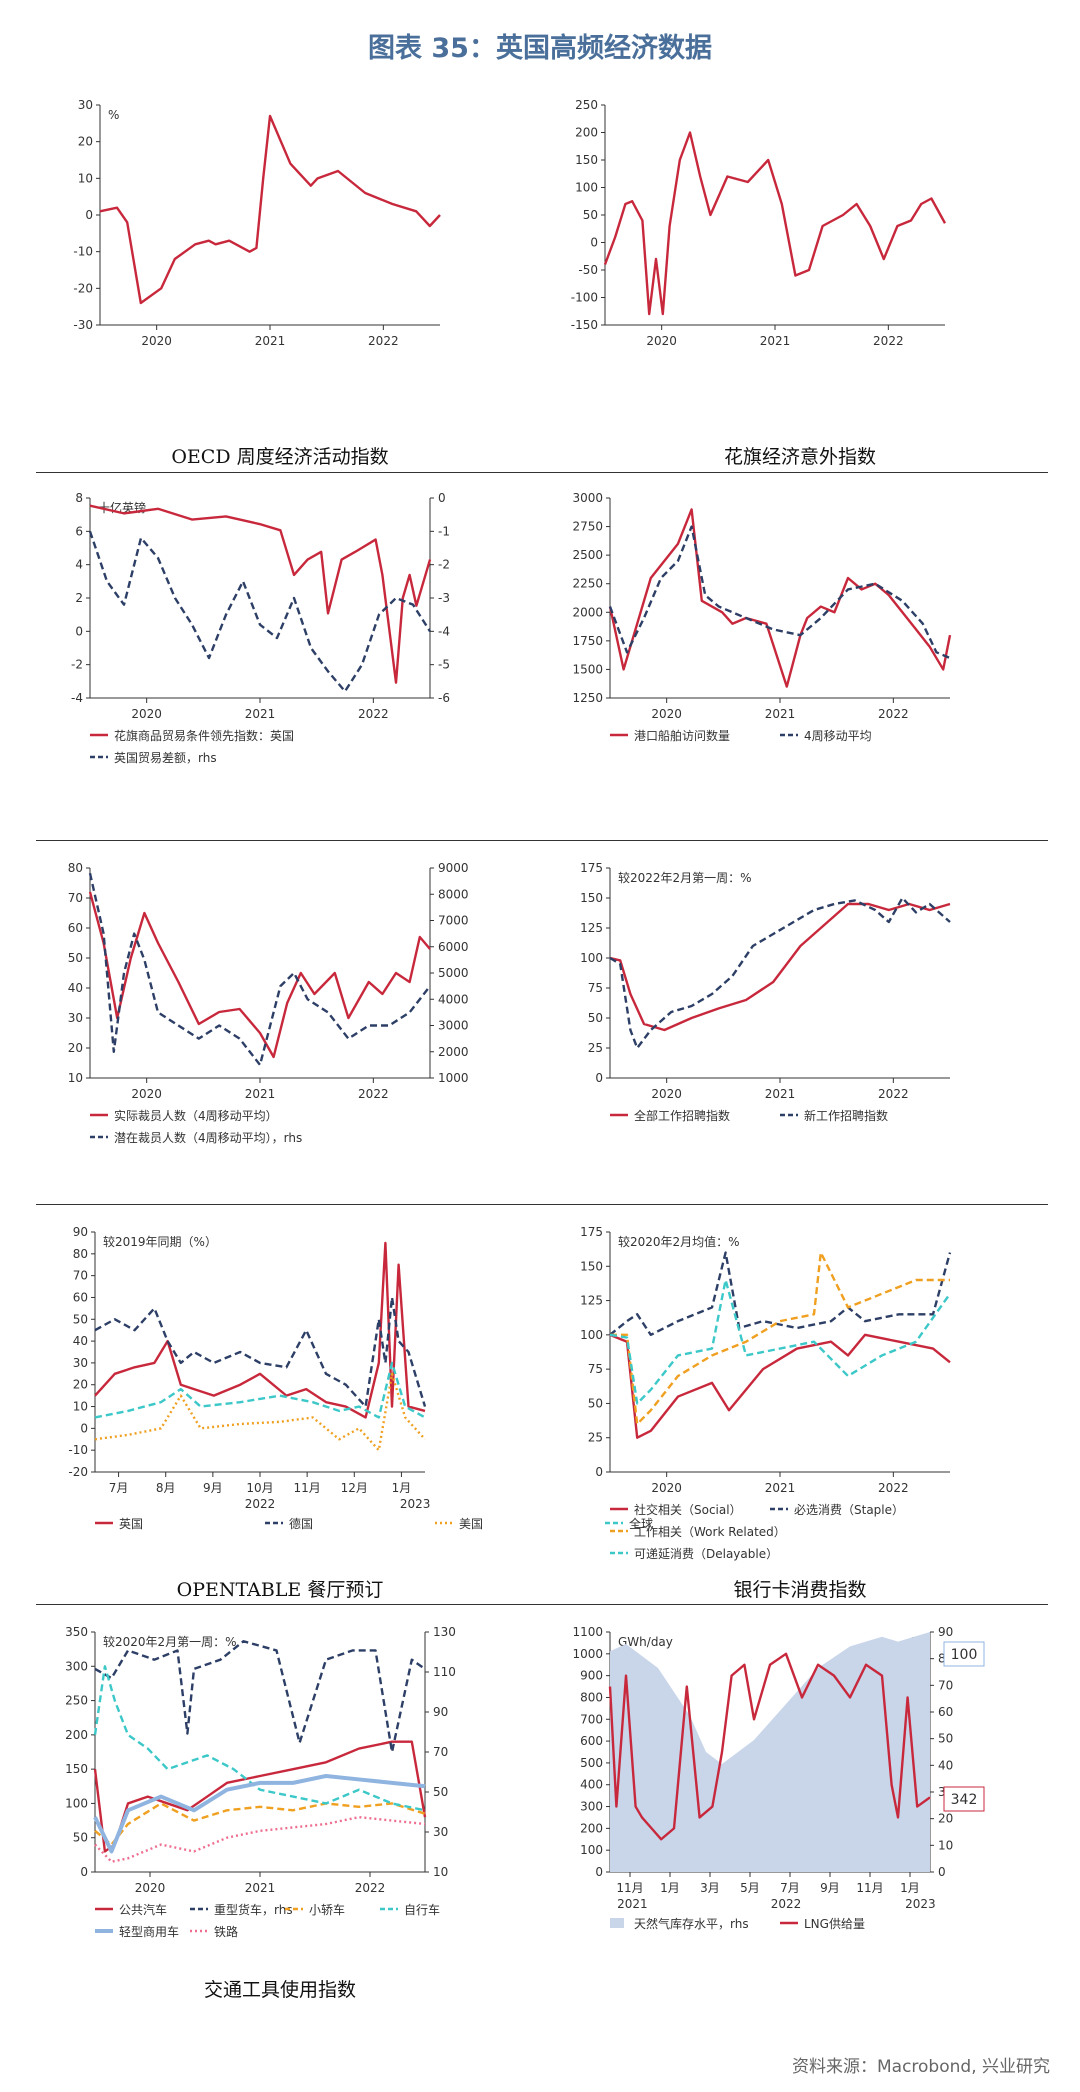 Image resolution: width=1080 pixels, height=2092 pixels. Describe the element at coordinates (641, 1523) in the screenshot. I see `legend-label: 全球` at that location.